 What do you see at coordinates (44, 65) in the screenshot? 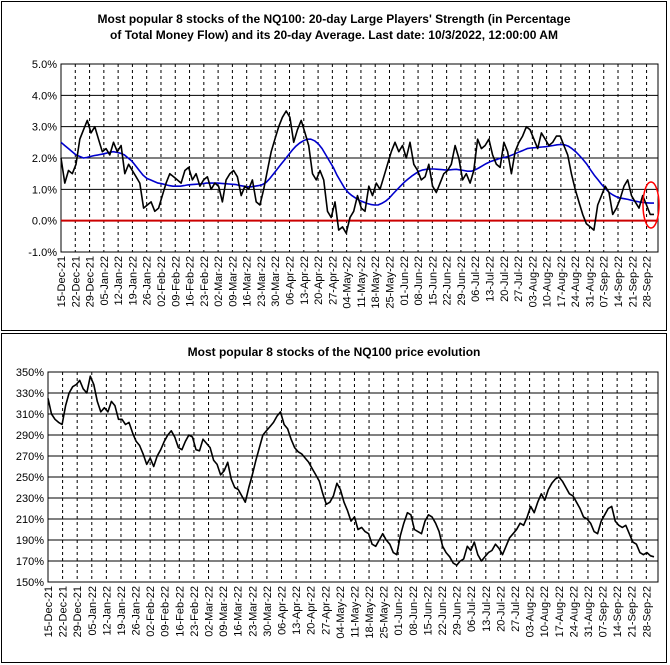
I see `y-tick-label: 5.0%` at bounding box center [44, 65].